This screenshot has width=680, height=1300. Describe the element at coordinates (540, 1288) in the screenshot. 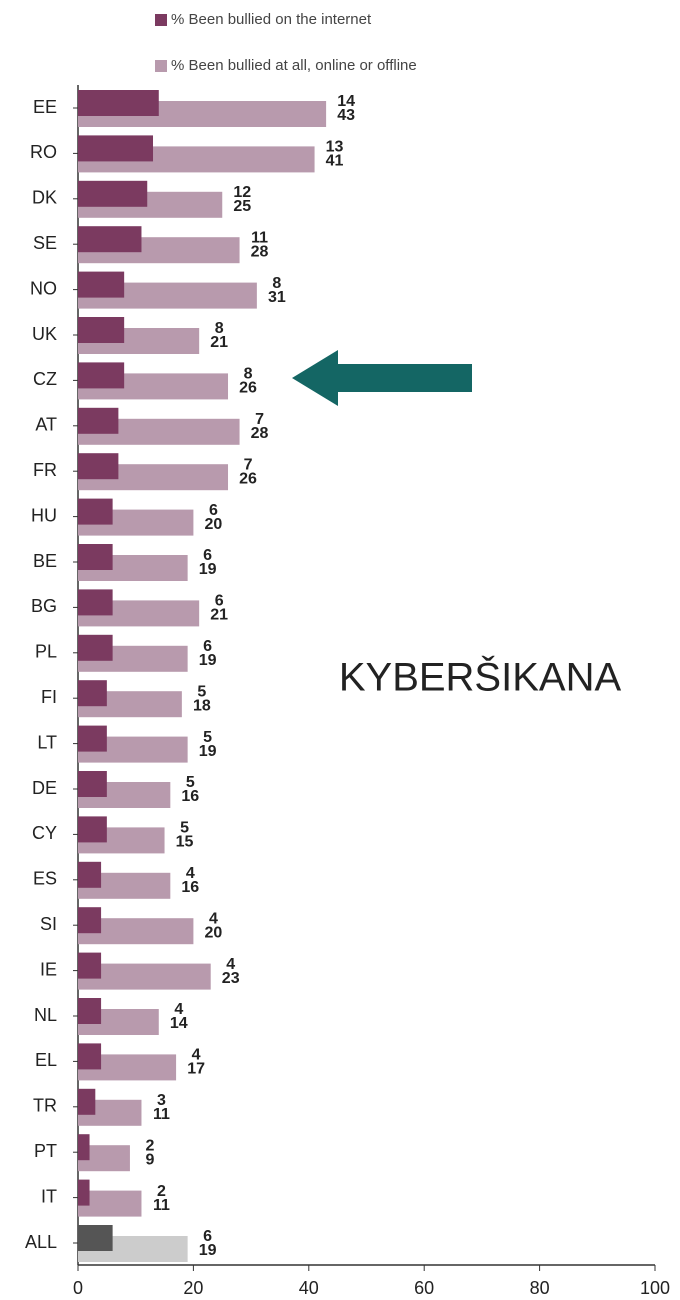

I see `x-tick-label: 80` at that location.